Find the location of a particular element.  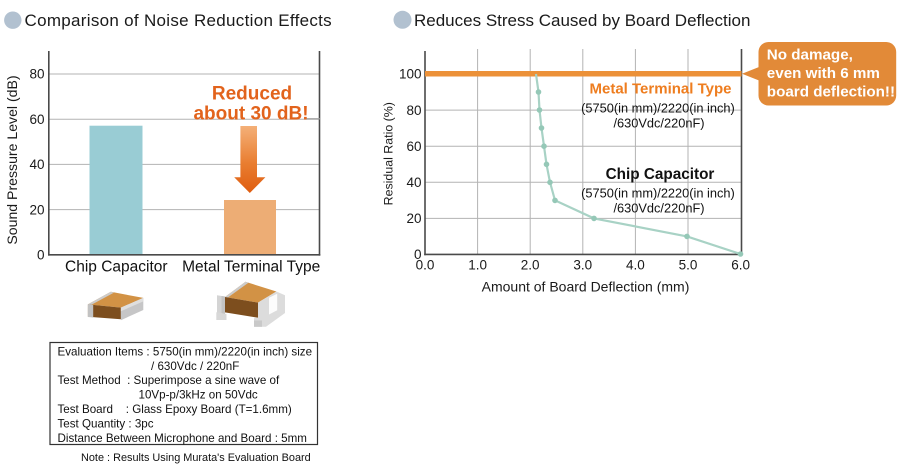

svg-text: Residual Ratio (%) is located at coordinates (389, 153).